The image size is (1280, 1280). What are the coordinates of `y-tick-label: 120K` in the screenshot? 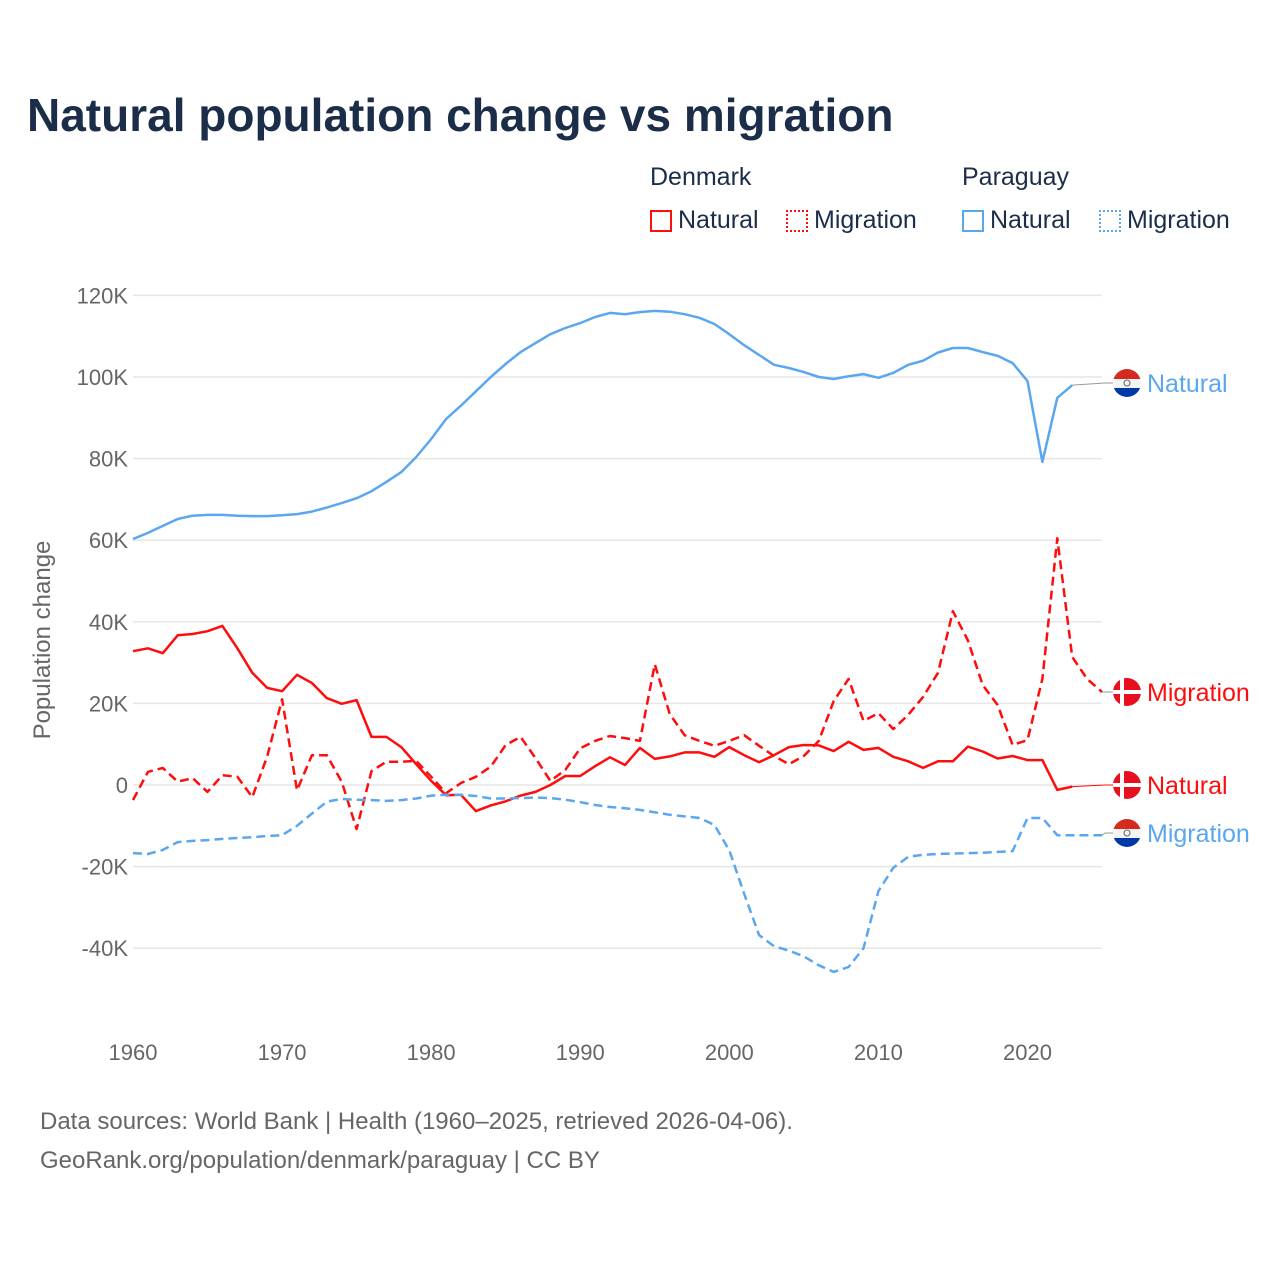 It's located at (103, 295).